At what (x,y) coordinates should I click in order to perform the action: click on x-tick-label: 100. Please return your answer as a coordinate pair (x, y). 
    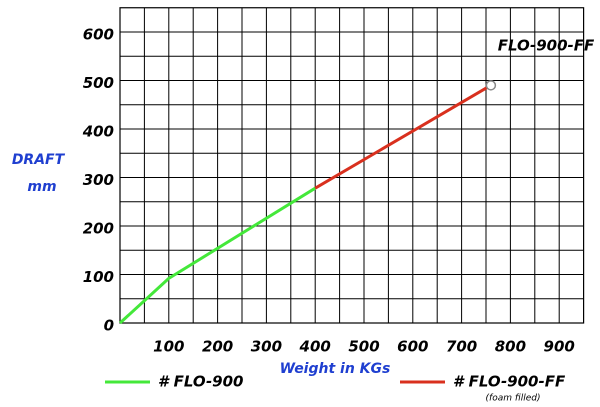
    Looking at the image, I should click on (168, 347).